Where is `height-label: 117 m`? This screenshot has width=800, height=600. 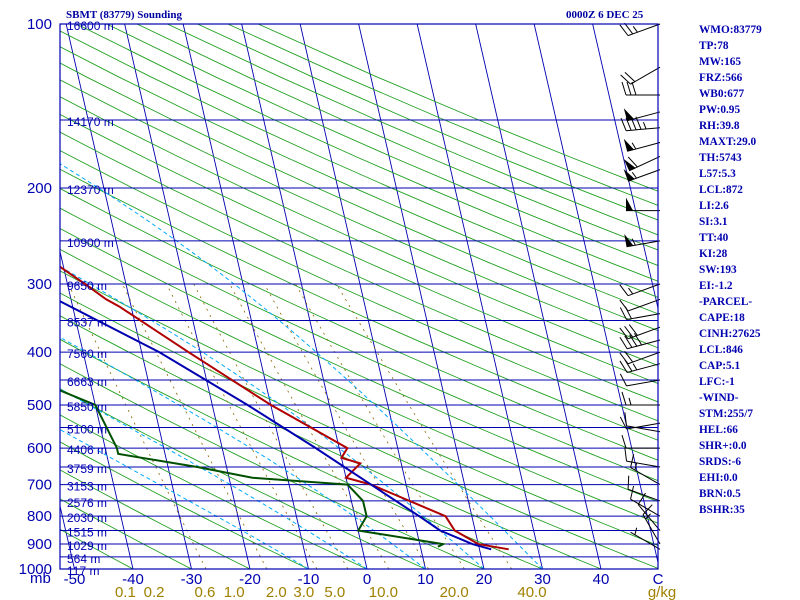 height-label: 117 m is located at coordinates (83, 571).